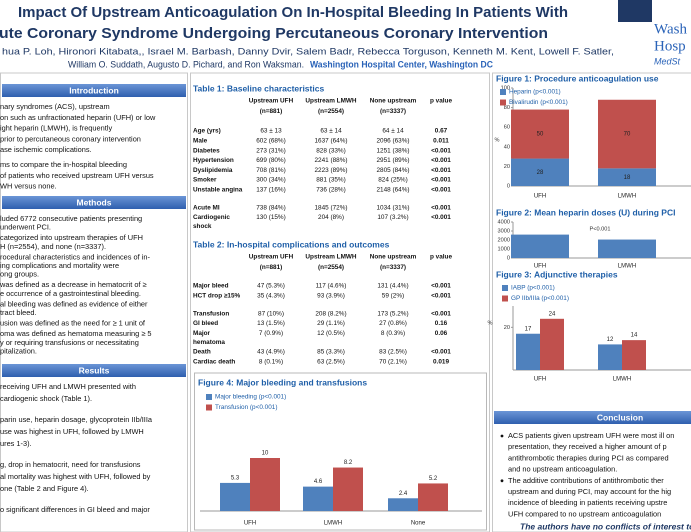 Image resolution: width=691 pixels, height=532 pixels. I want to click on table-cell: 708 (81%), so click(271, 170).